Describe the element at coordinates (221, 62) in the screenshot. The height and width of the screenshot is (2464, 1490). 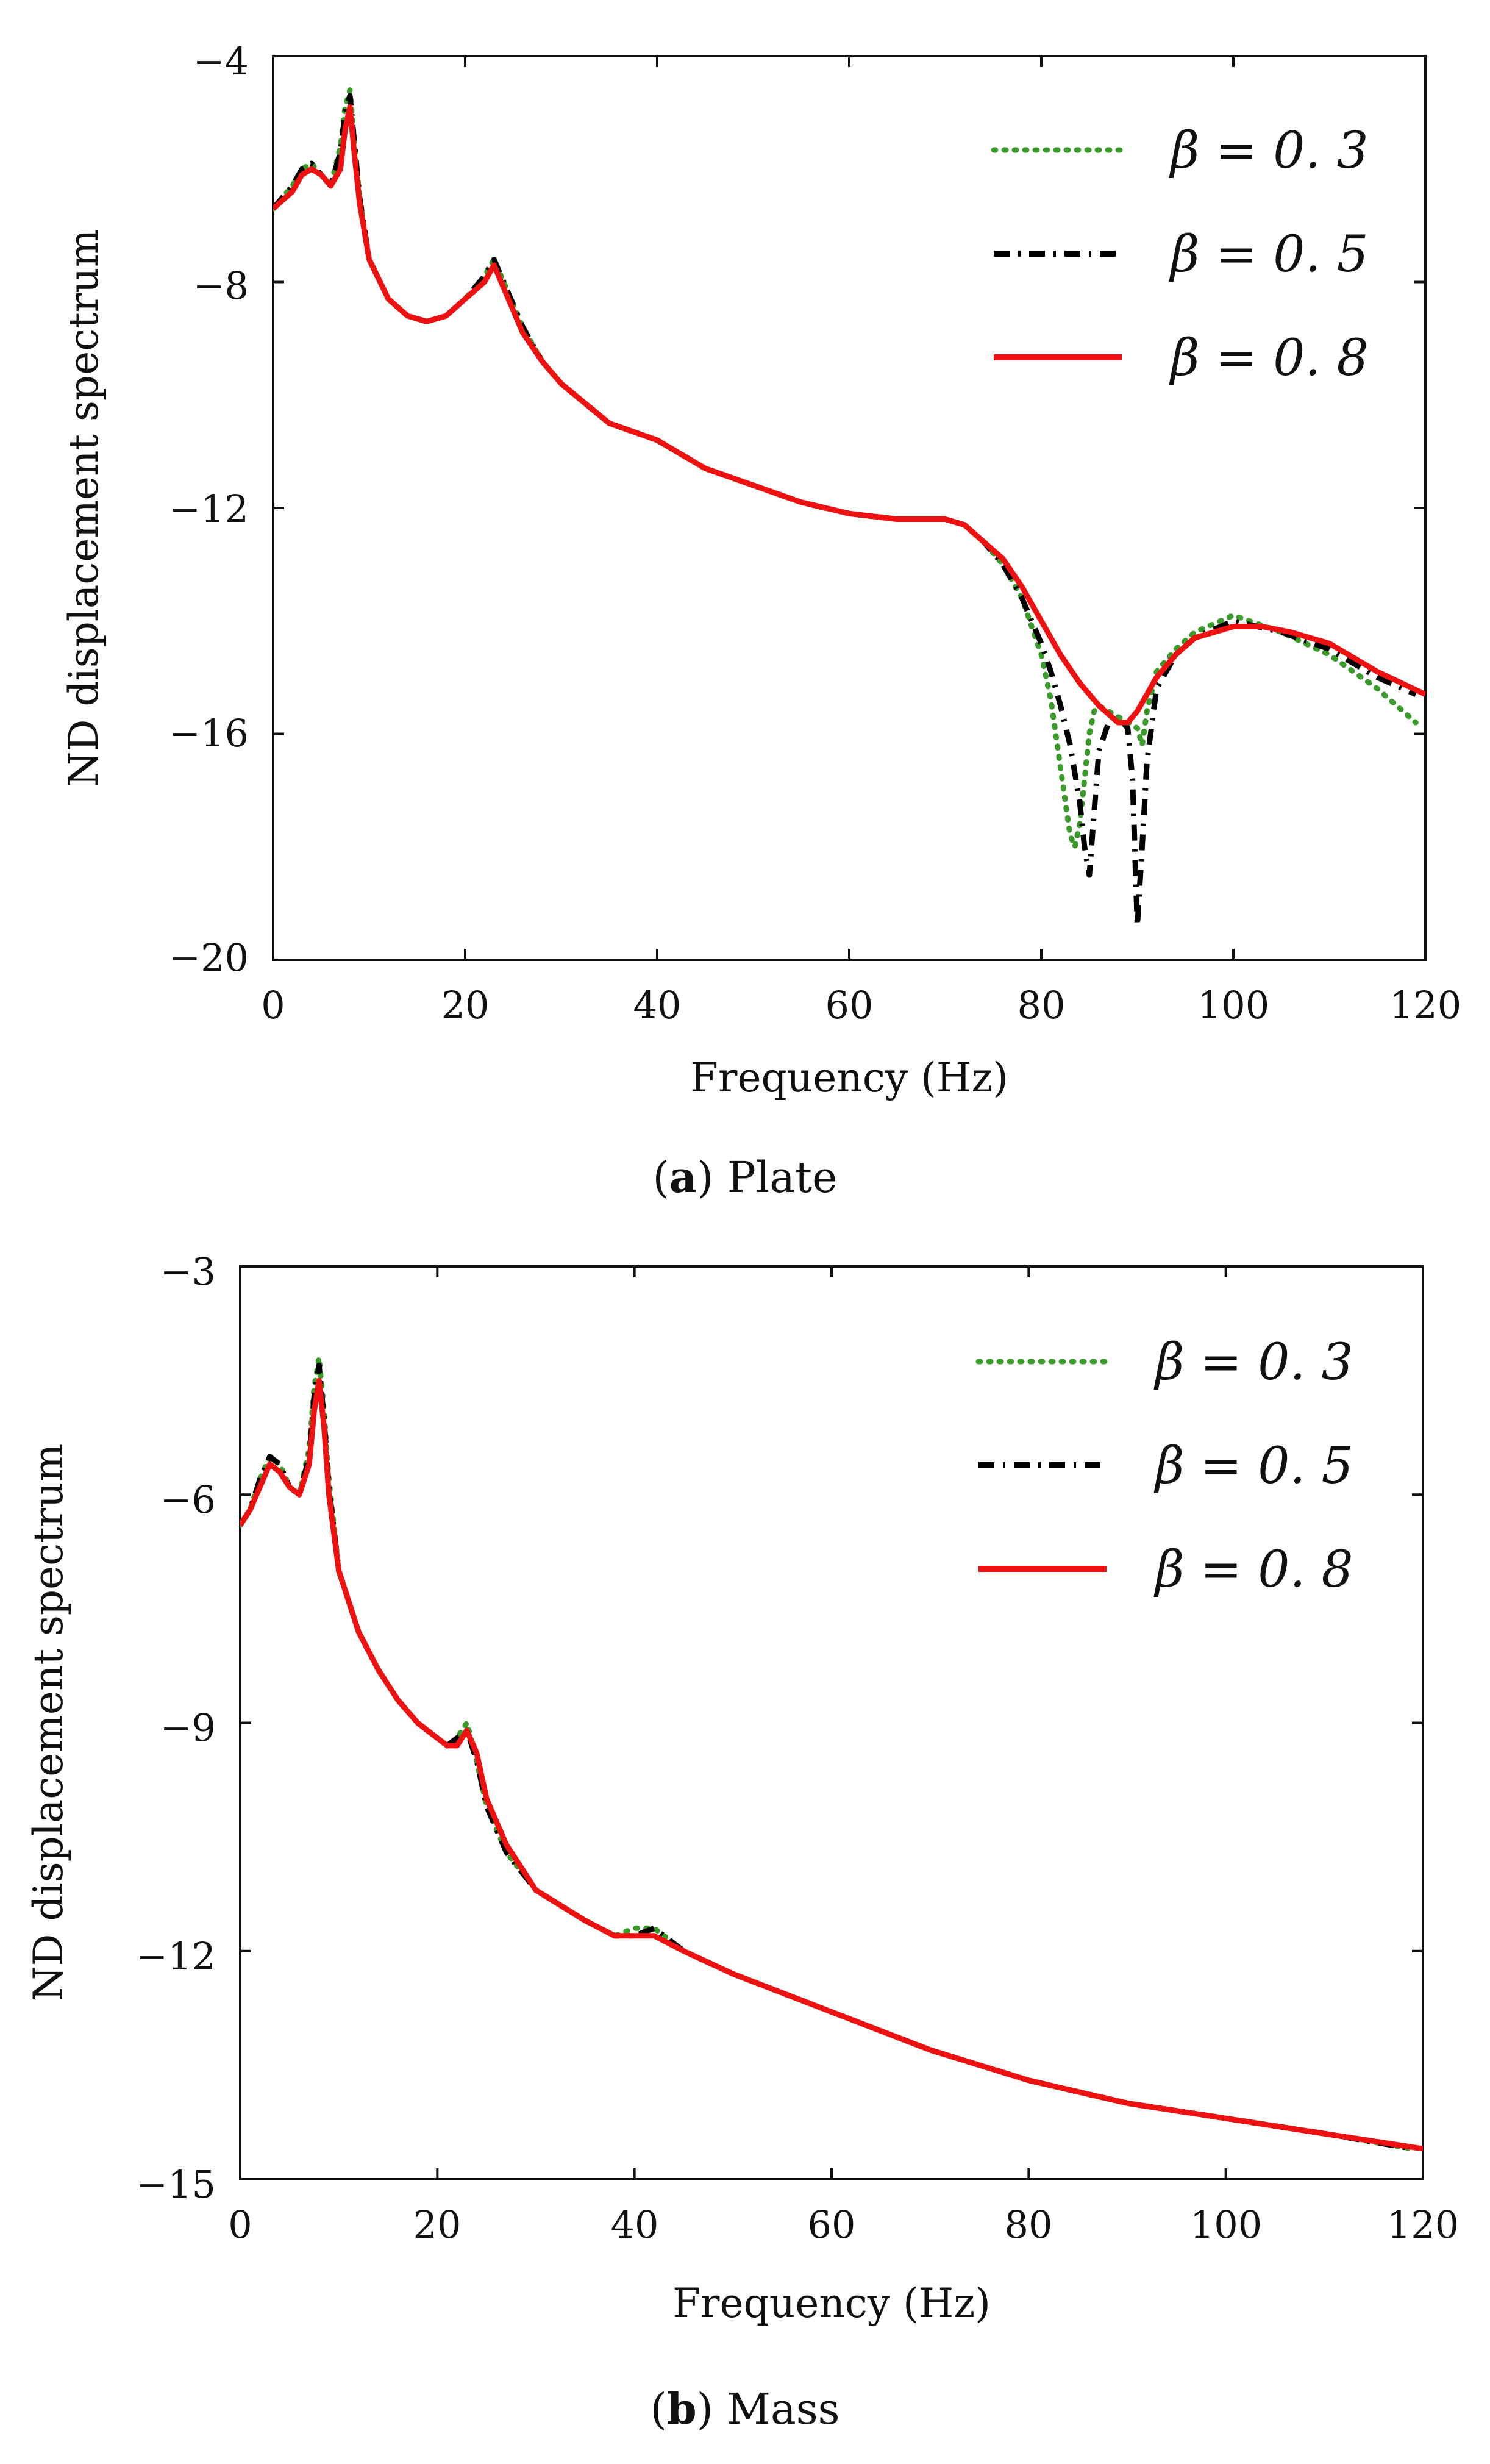
I see `y-tick-label: −4` at that location.